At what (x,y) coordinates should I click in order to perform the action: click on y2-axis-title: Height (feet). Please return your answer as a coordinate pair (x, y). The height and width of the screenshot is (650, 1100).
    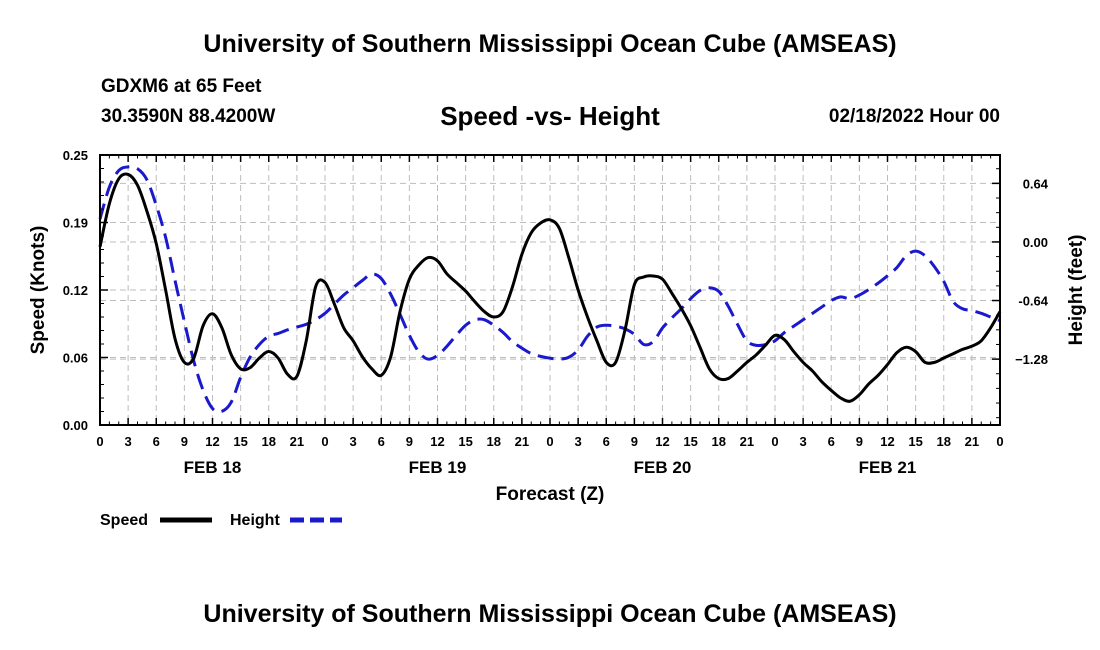
    Looking at the image, I should click on (1076, 290).